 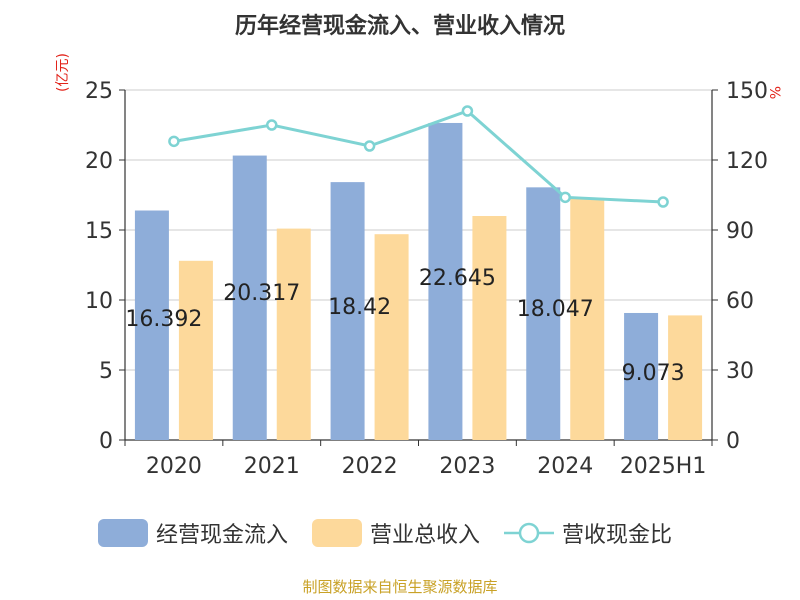 I want to click on legend-item-cash-inflow: 经营现金流入, so click(x=193, y=533).